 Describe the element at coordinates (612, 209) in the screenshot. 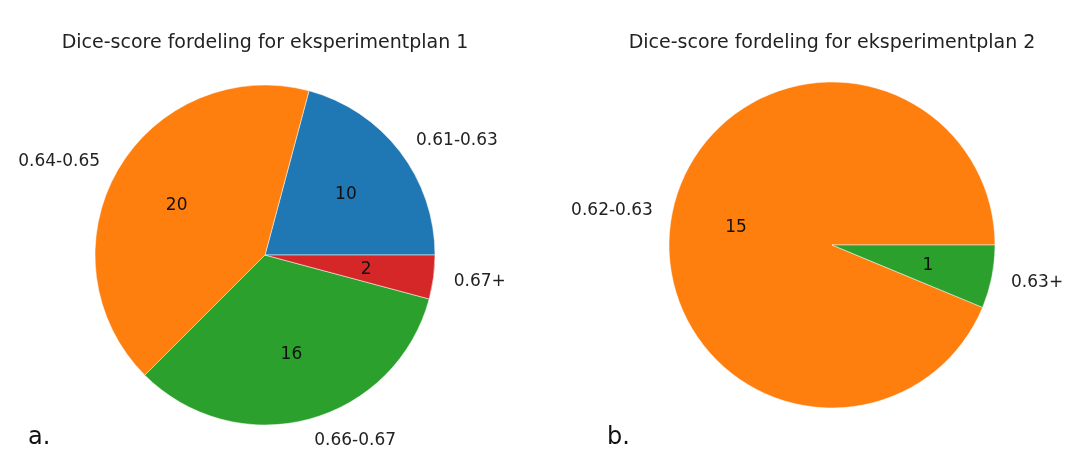

I see `slice-label: 0.62-0.63` at that location.